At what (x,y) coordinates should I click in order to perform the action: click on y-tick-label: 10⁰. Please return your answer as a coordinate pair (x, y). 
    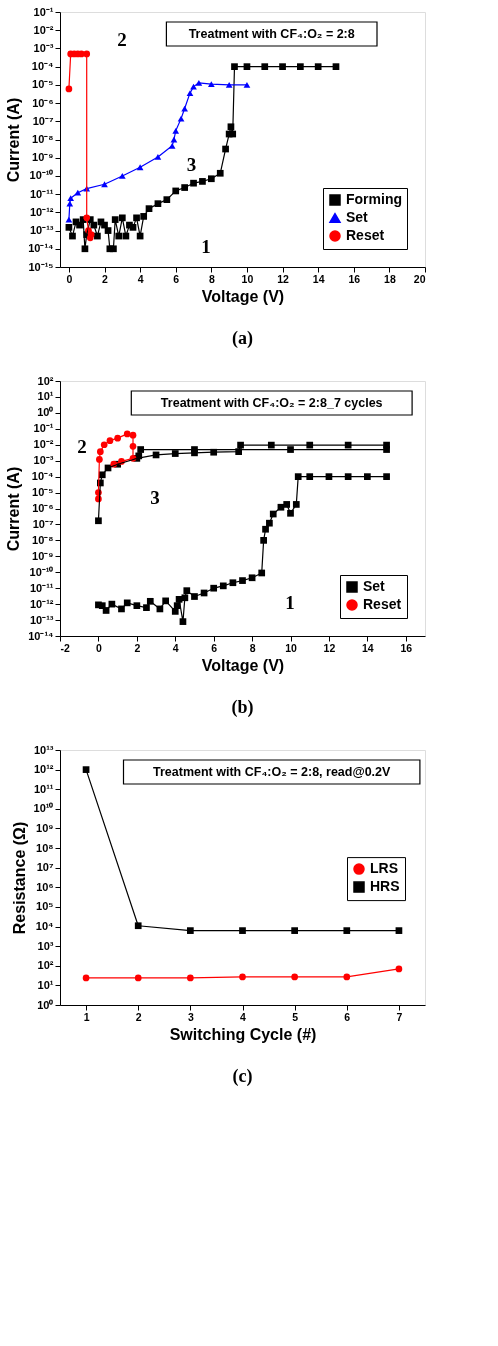
    Looking at the image, I should click on (45, 1004).